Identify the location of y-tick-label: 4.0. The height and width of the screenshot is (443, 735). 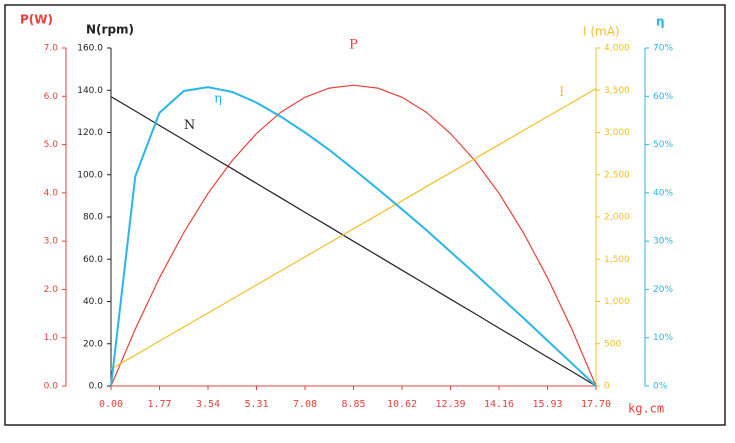
(51, 193).